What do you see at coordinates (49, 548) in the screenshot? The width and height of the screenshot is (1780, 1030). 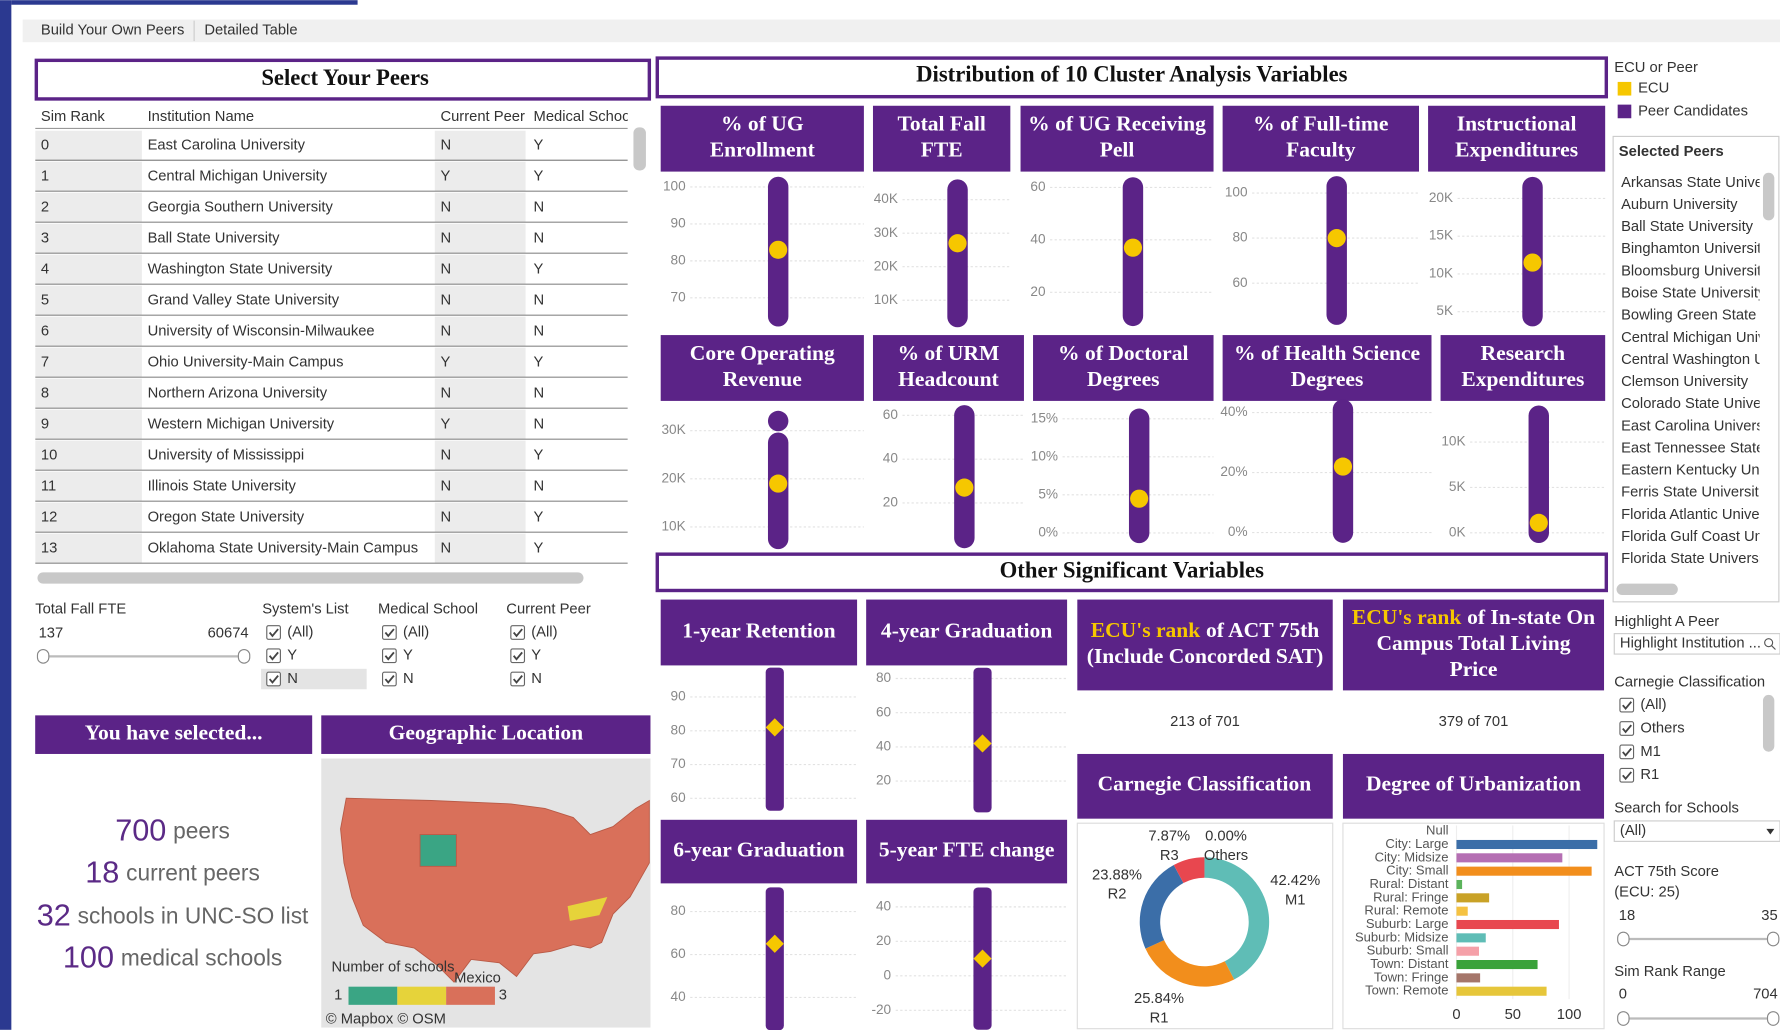 I see `table-cell: 13` at bounding box center [49, 548].